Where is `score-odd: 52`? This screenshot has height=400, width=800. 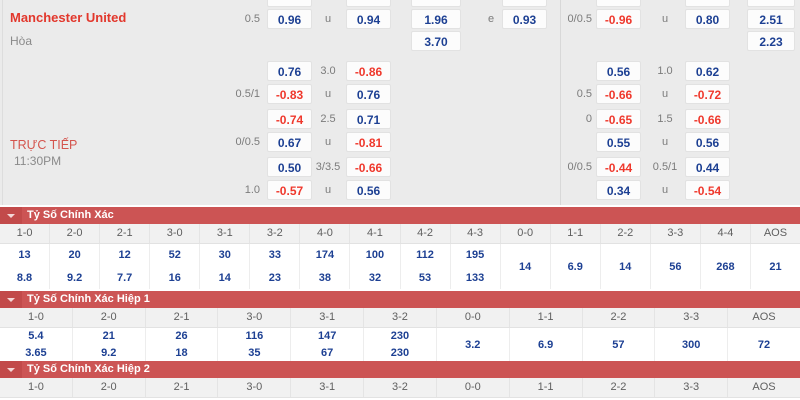 score-odd: 52 is located at coordinates (174, 255).